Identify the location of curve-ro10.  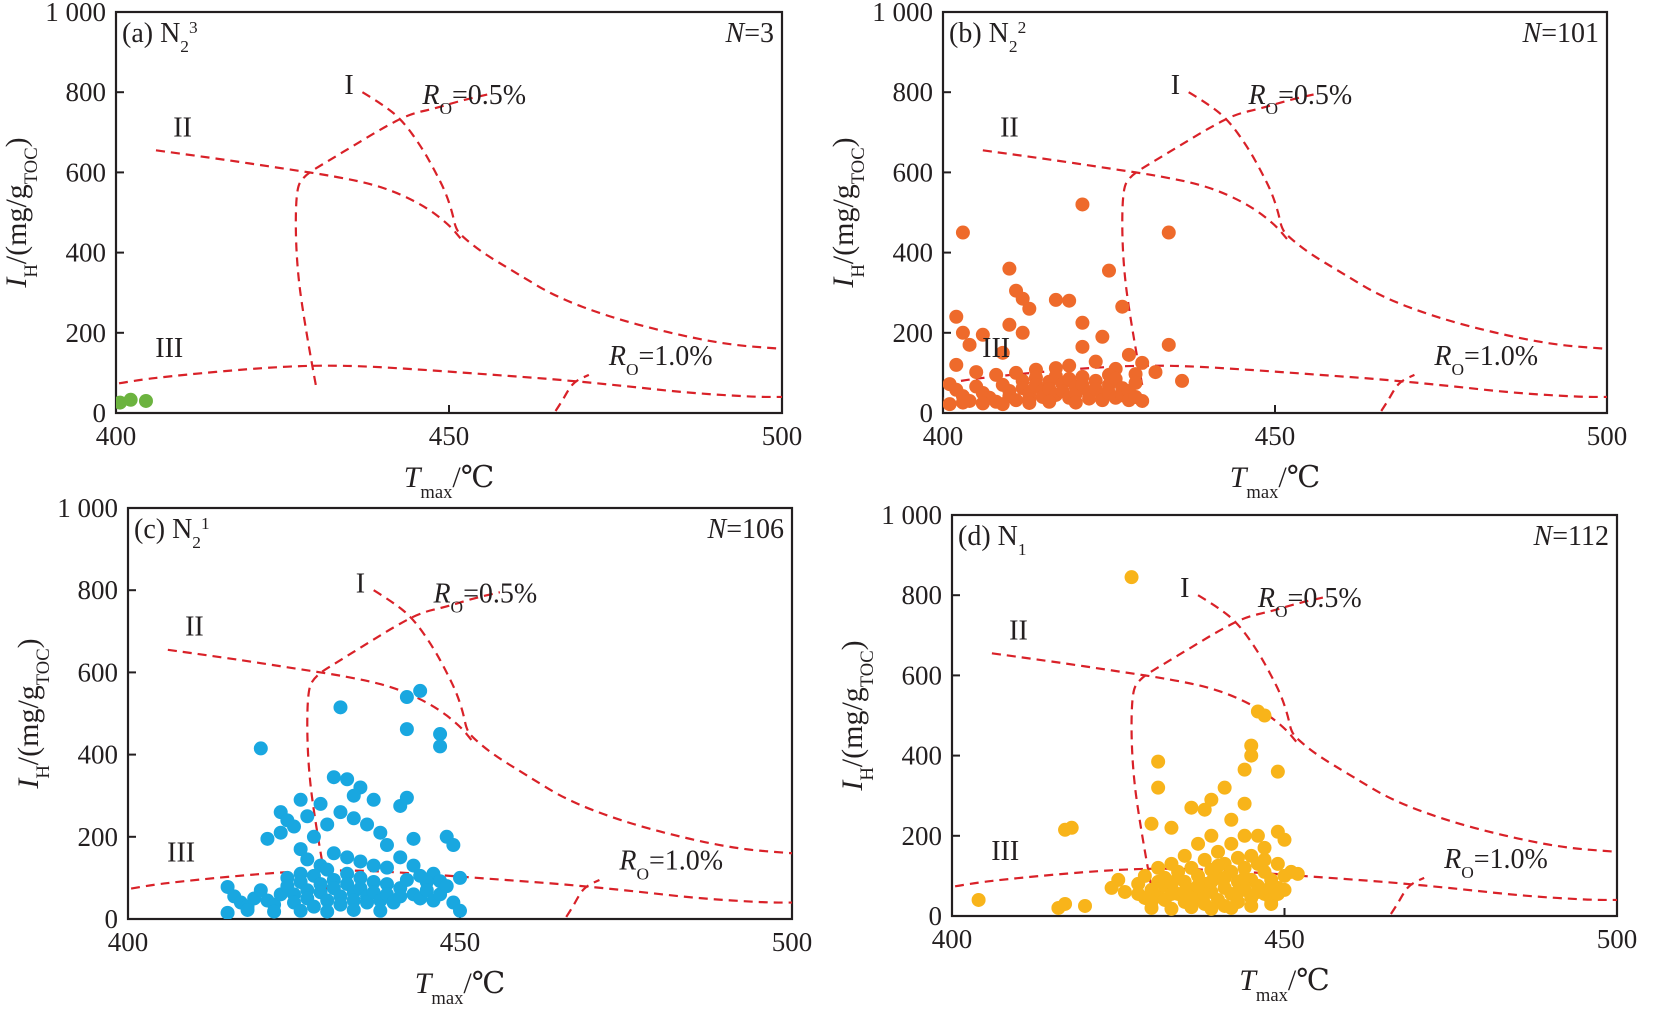
(1407, 895).